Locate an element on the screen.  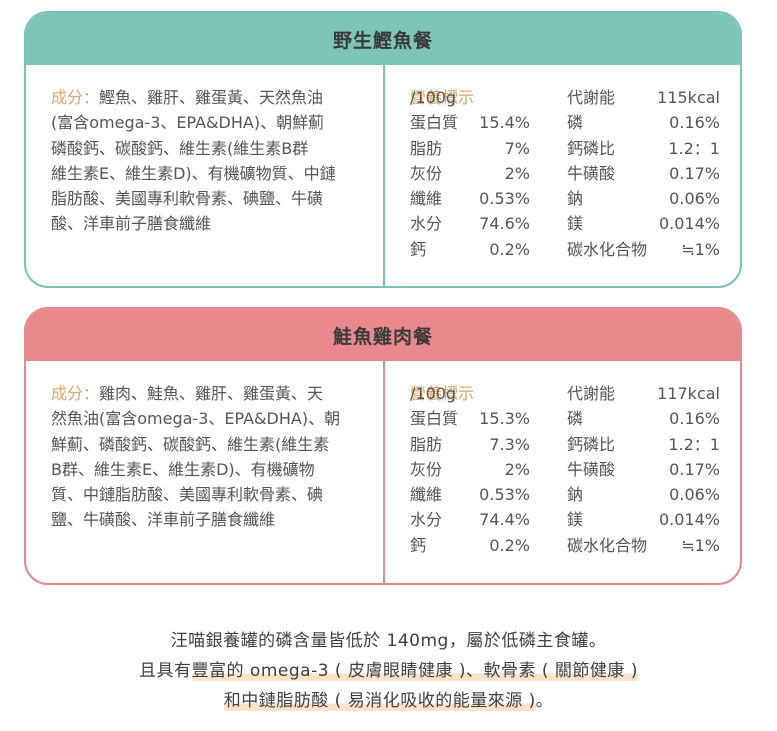
nutrition-row: 脂肪 7.3% 鈣磷比 1.2：1 is located at coordinates (565, 444).